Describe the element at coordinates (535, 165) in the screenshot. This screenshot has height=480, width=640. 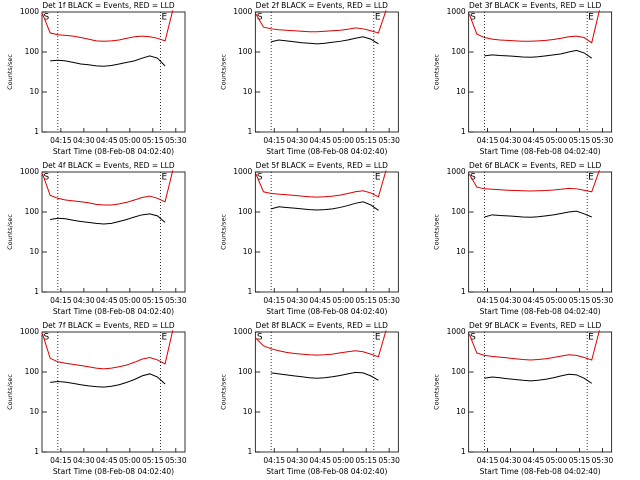
I see `chart-title: Det 6f BLACK = Events, RED = LLD` at that location.